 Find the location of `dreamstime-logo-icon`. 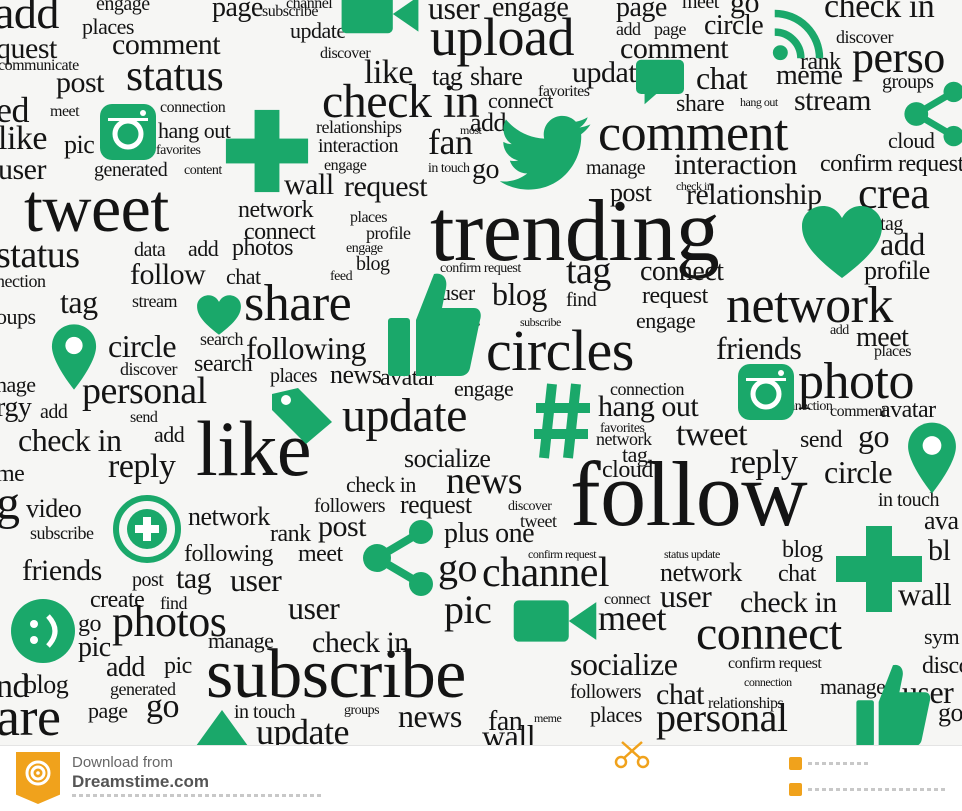

dreamstime-logo-icon is located at coordinates (38, 778).